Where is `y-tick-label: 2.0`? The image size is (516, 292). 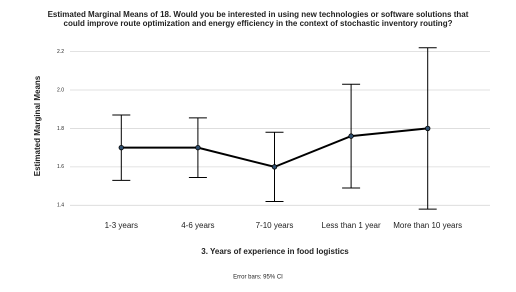 y-tick-label: 2.0 is located at coordinates (60, 90).